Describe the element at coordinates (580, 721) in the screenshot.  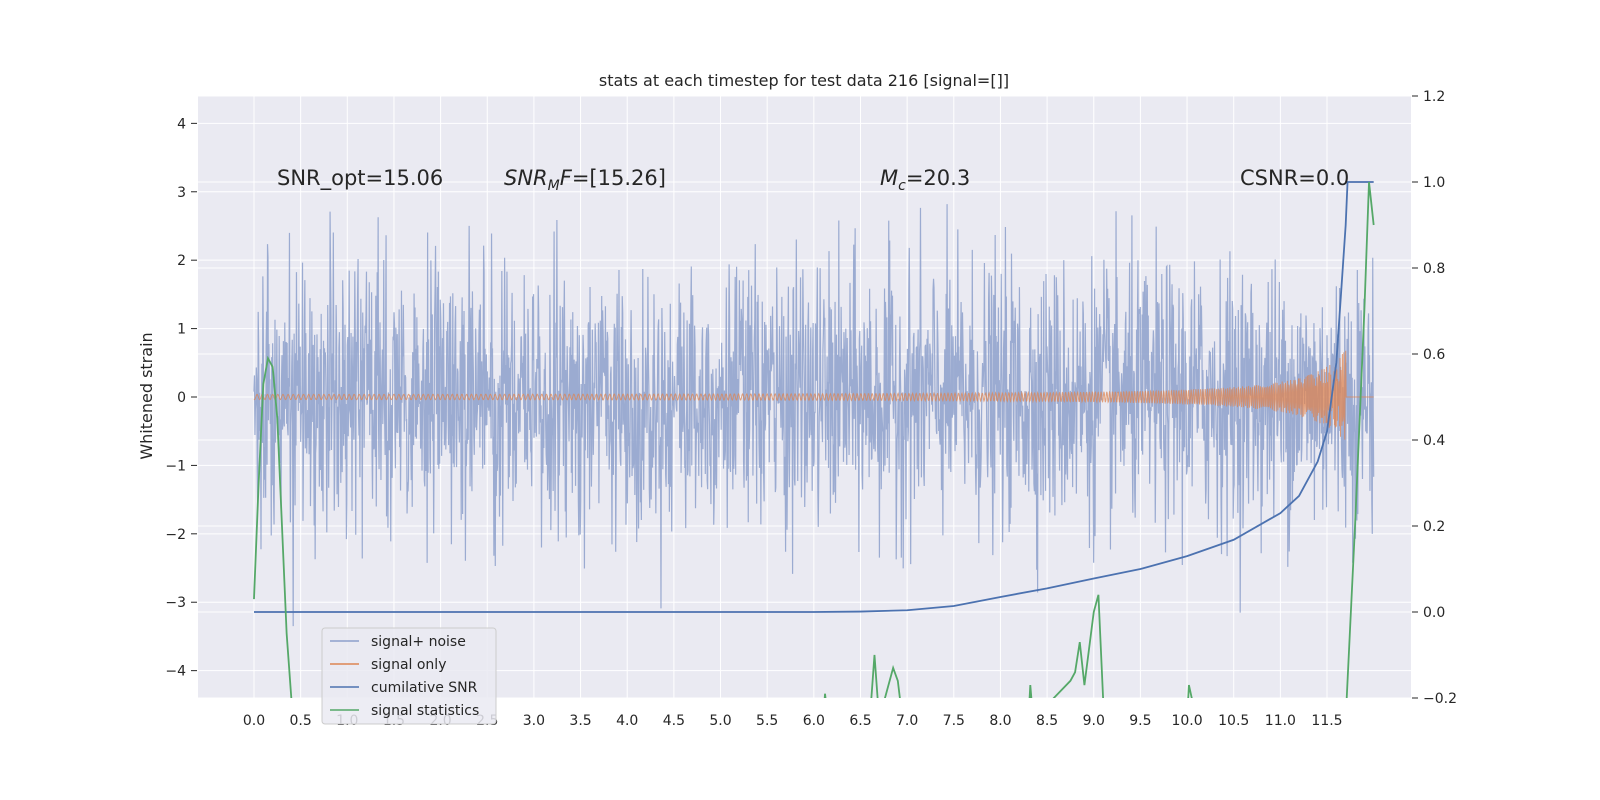
I see `x-tick-label: 3.5` at that location.